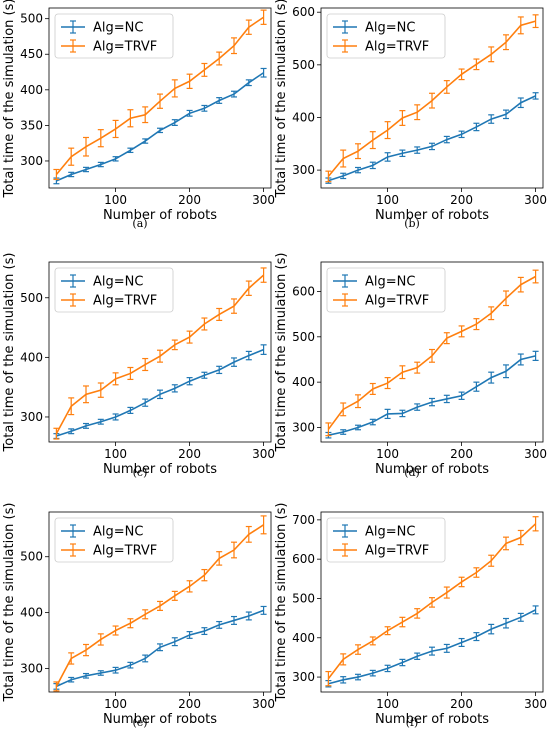 This screenshot has height=736, width=550. I want to click on panel-caption: (d), so click(412, 472).